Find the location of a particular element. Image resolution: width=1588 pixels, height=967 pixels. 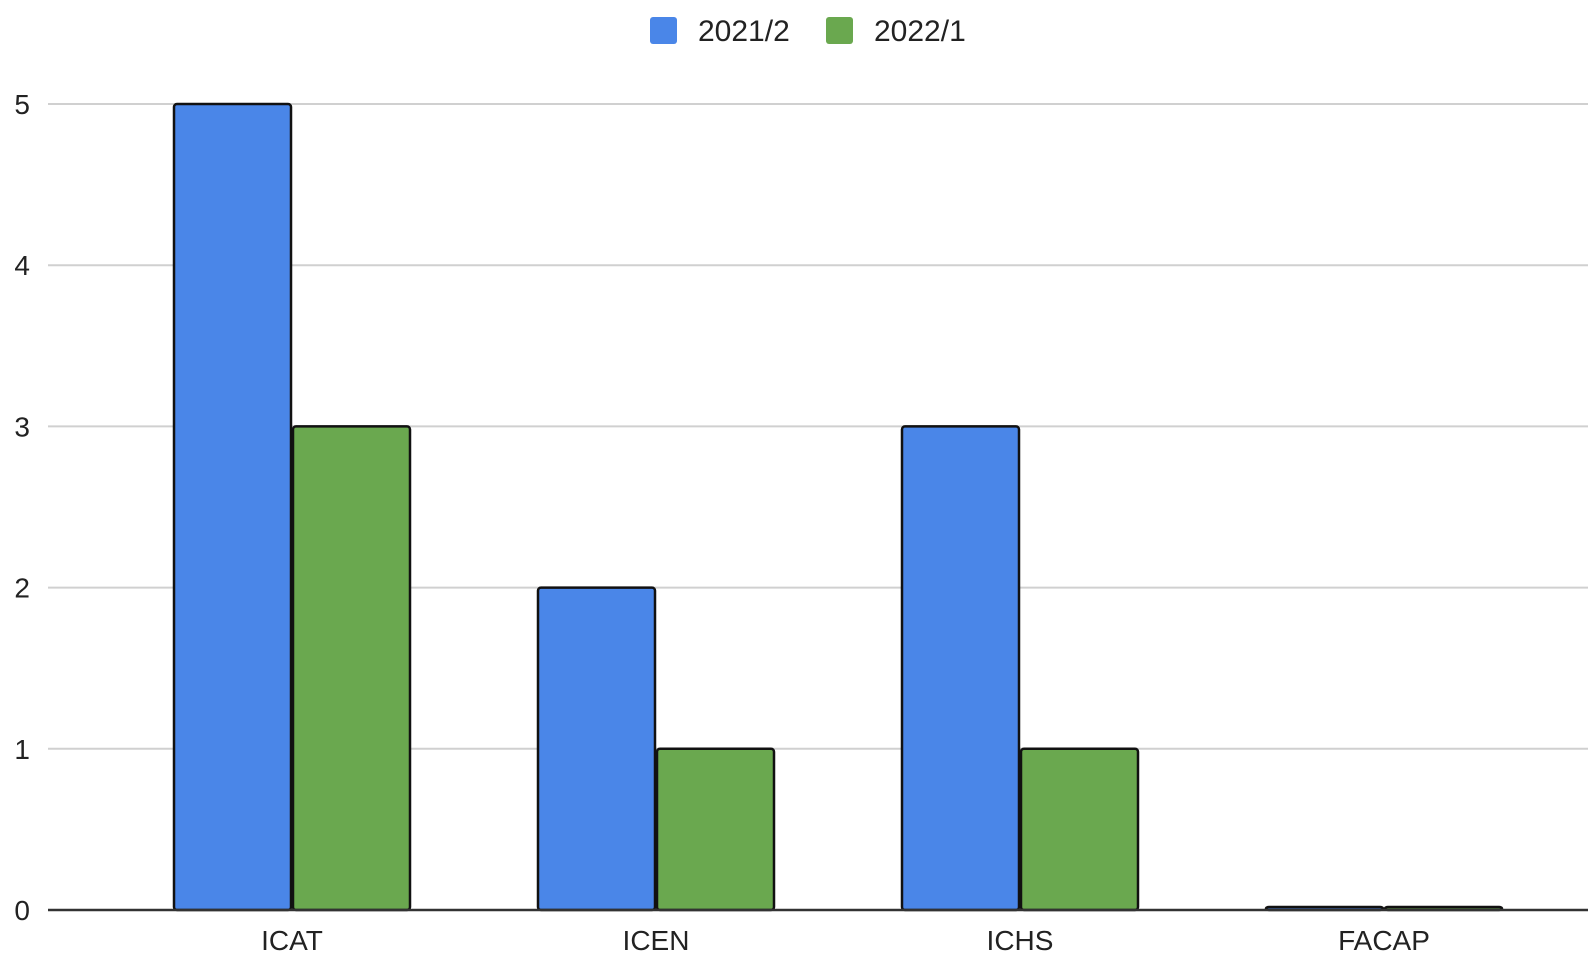

legend-label: 2022/1 is located at coordinates (920, 31).